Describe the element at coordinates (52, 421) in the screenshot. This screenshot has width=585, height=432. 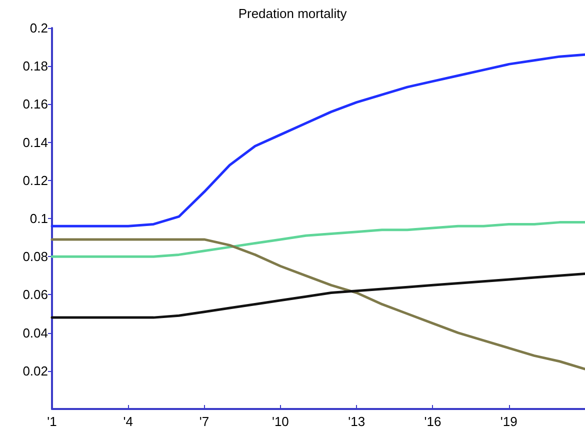
I see `x-tick-label: '1` at that location.